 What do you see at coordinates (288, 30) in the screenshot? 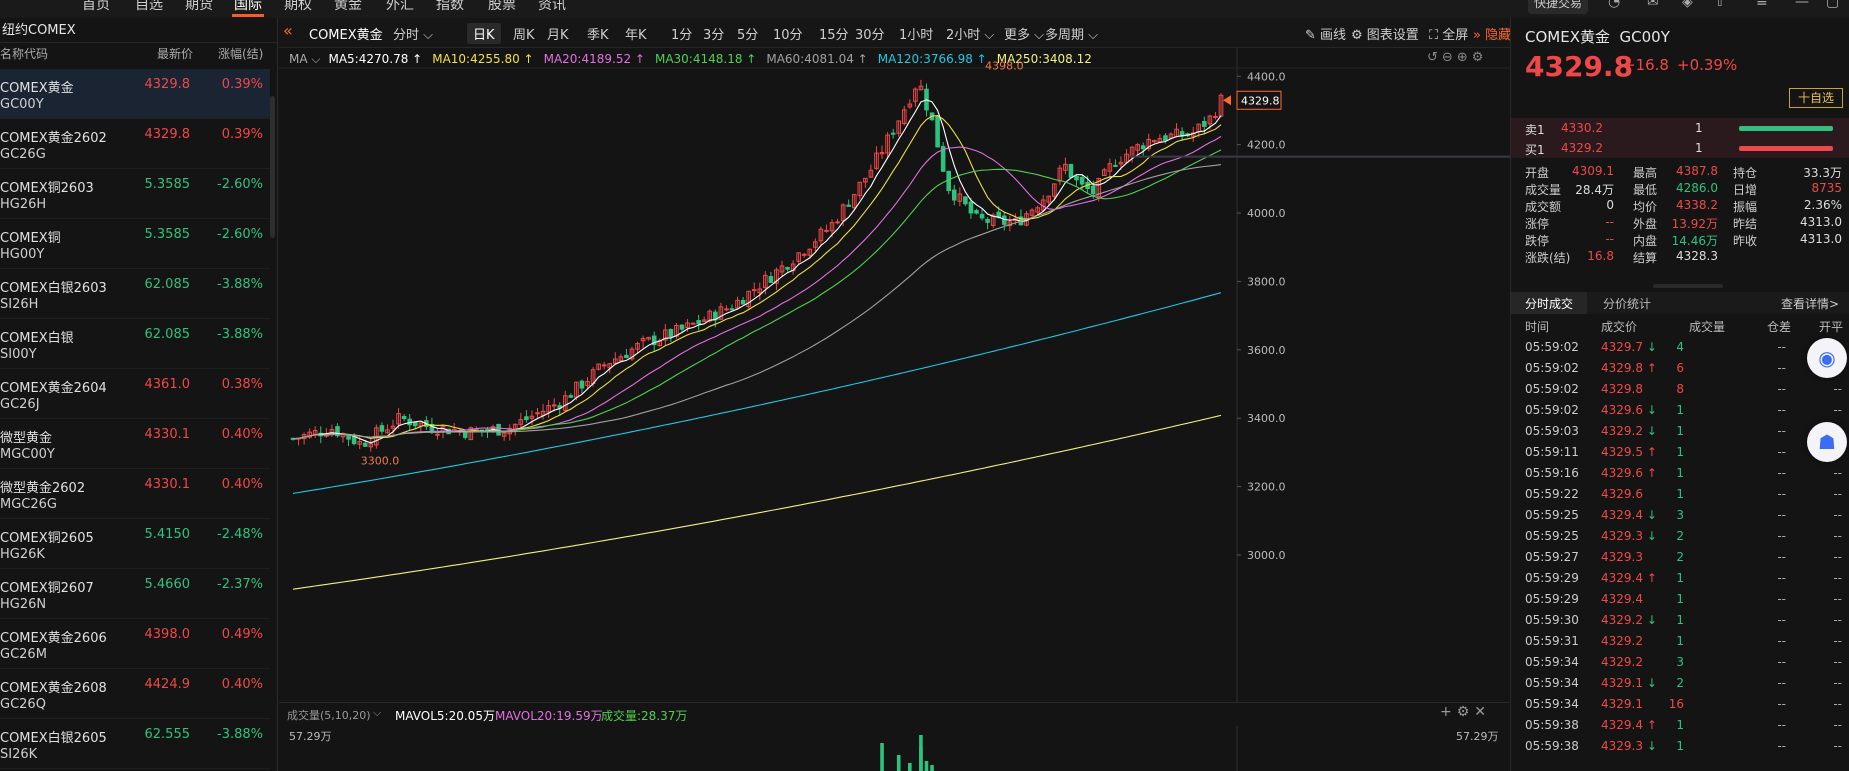
I see `collapse-left-icon: «` at bounding box center [288, 30].